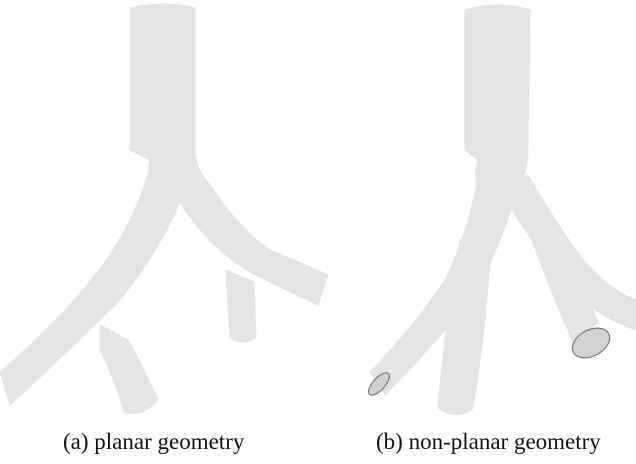 The image size is (636, 464). I want to click on planar-left-lower-branch, so click(129, 369).